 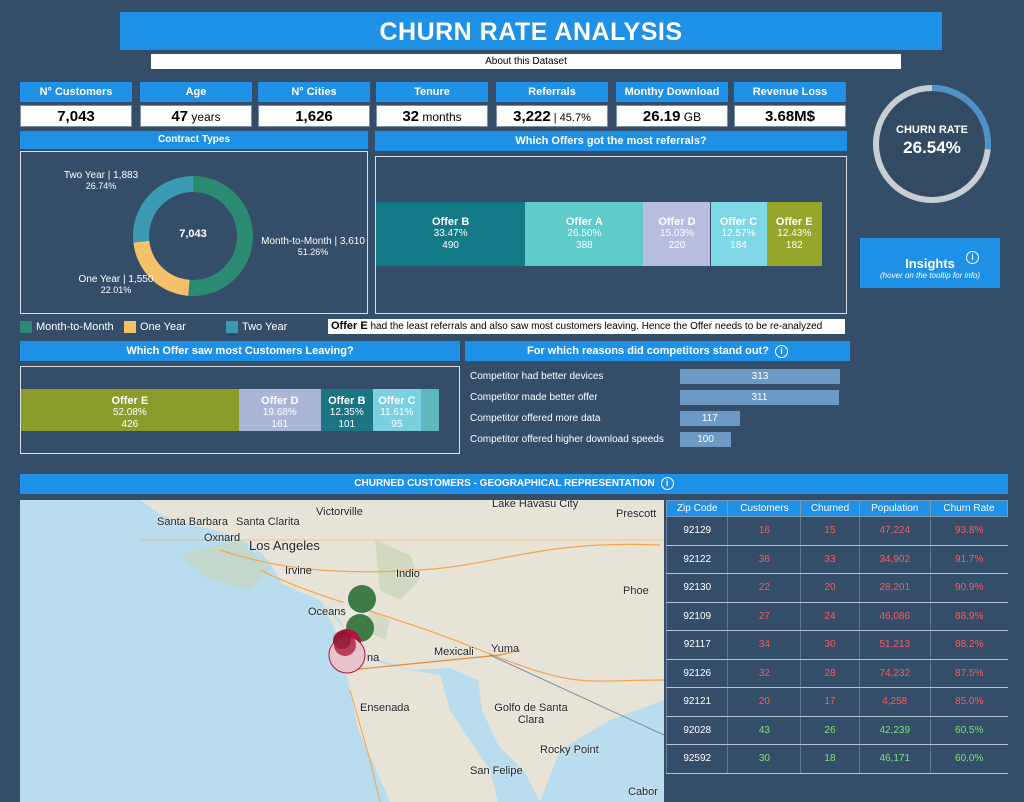 What do you see at coordinates (830, 702) in the screenshot?
I see `zip-churned-cell: 17` at bounding box center [830, 702].